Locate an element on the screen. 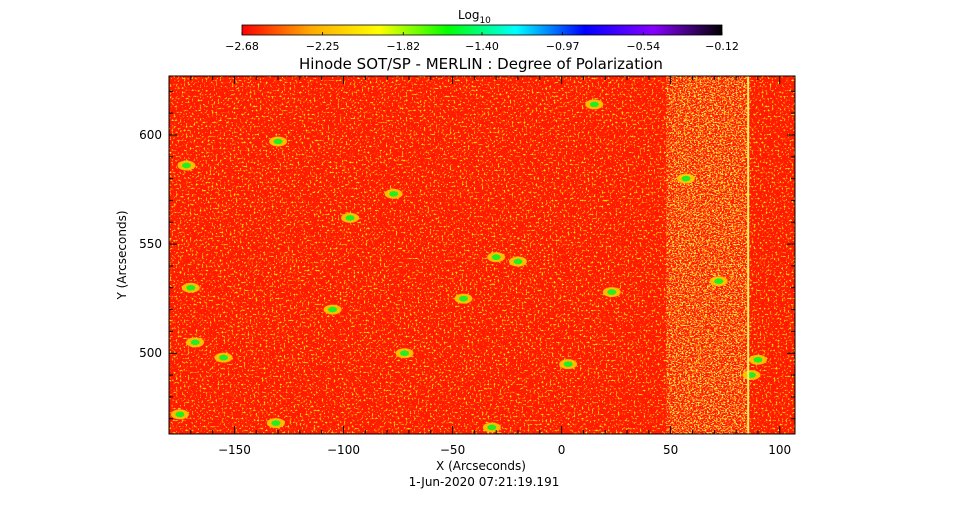  colorbar-tick-label: −1.40 is located at coordinates (482, 46).